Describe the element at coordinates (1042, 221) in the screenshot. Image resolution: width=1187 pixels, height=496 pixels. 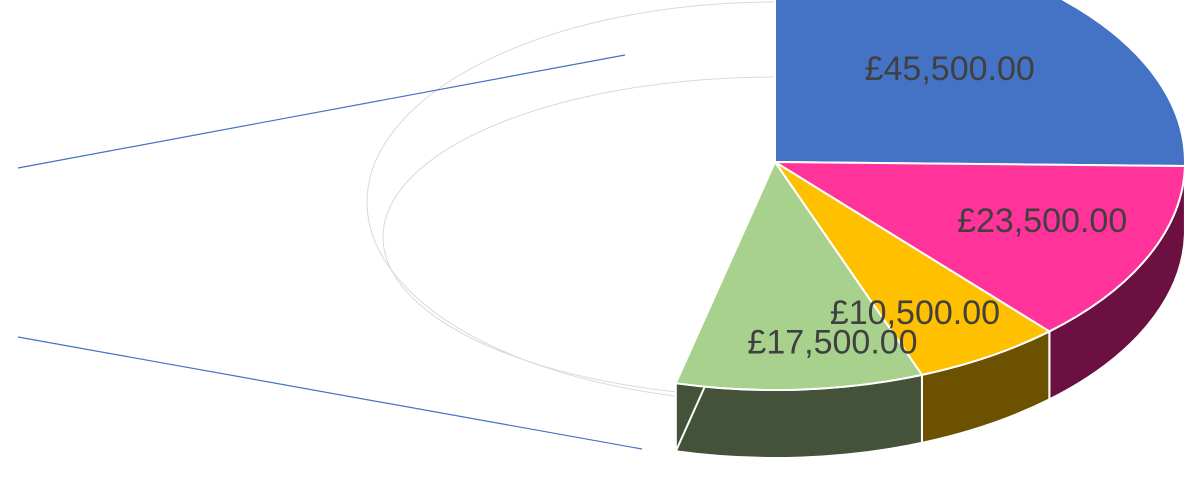
I see `pie-data-label-2: £23,500.00` at that location.